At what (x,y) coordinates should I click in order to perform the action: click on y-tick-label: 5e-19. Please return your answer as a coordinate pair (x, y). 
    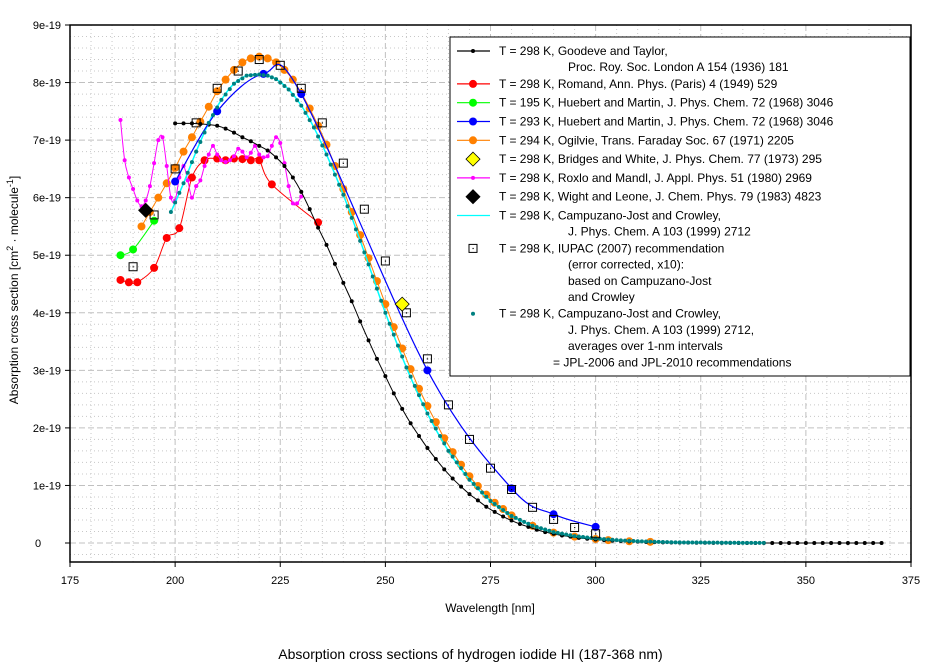
    Looking at the image, I should click on (47, 256).